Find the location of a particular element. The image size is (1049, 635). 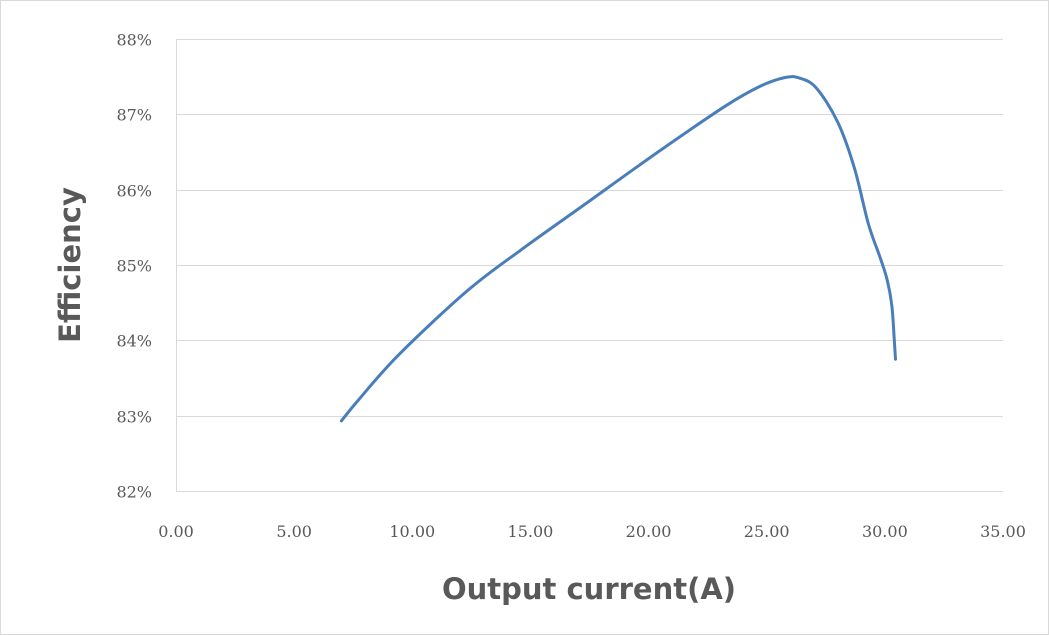

x-tick-label: 0.00 is located at coordinates (176, 531).